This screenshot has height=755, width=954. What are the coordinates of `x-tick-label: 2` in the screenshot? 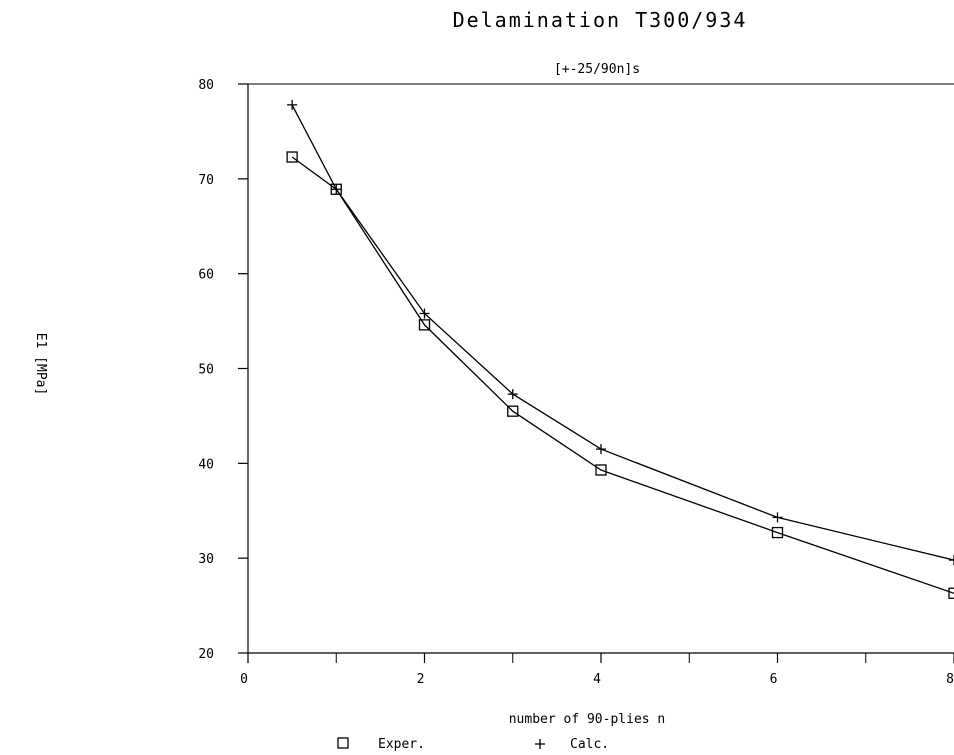 It's located at (421, 679).